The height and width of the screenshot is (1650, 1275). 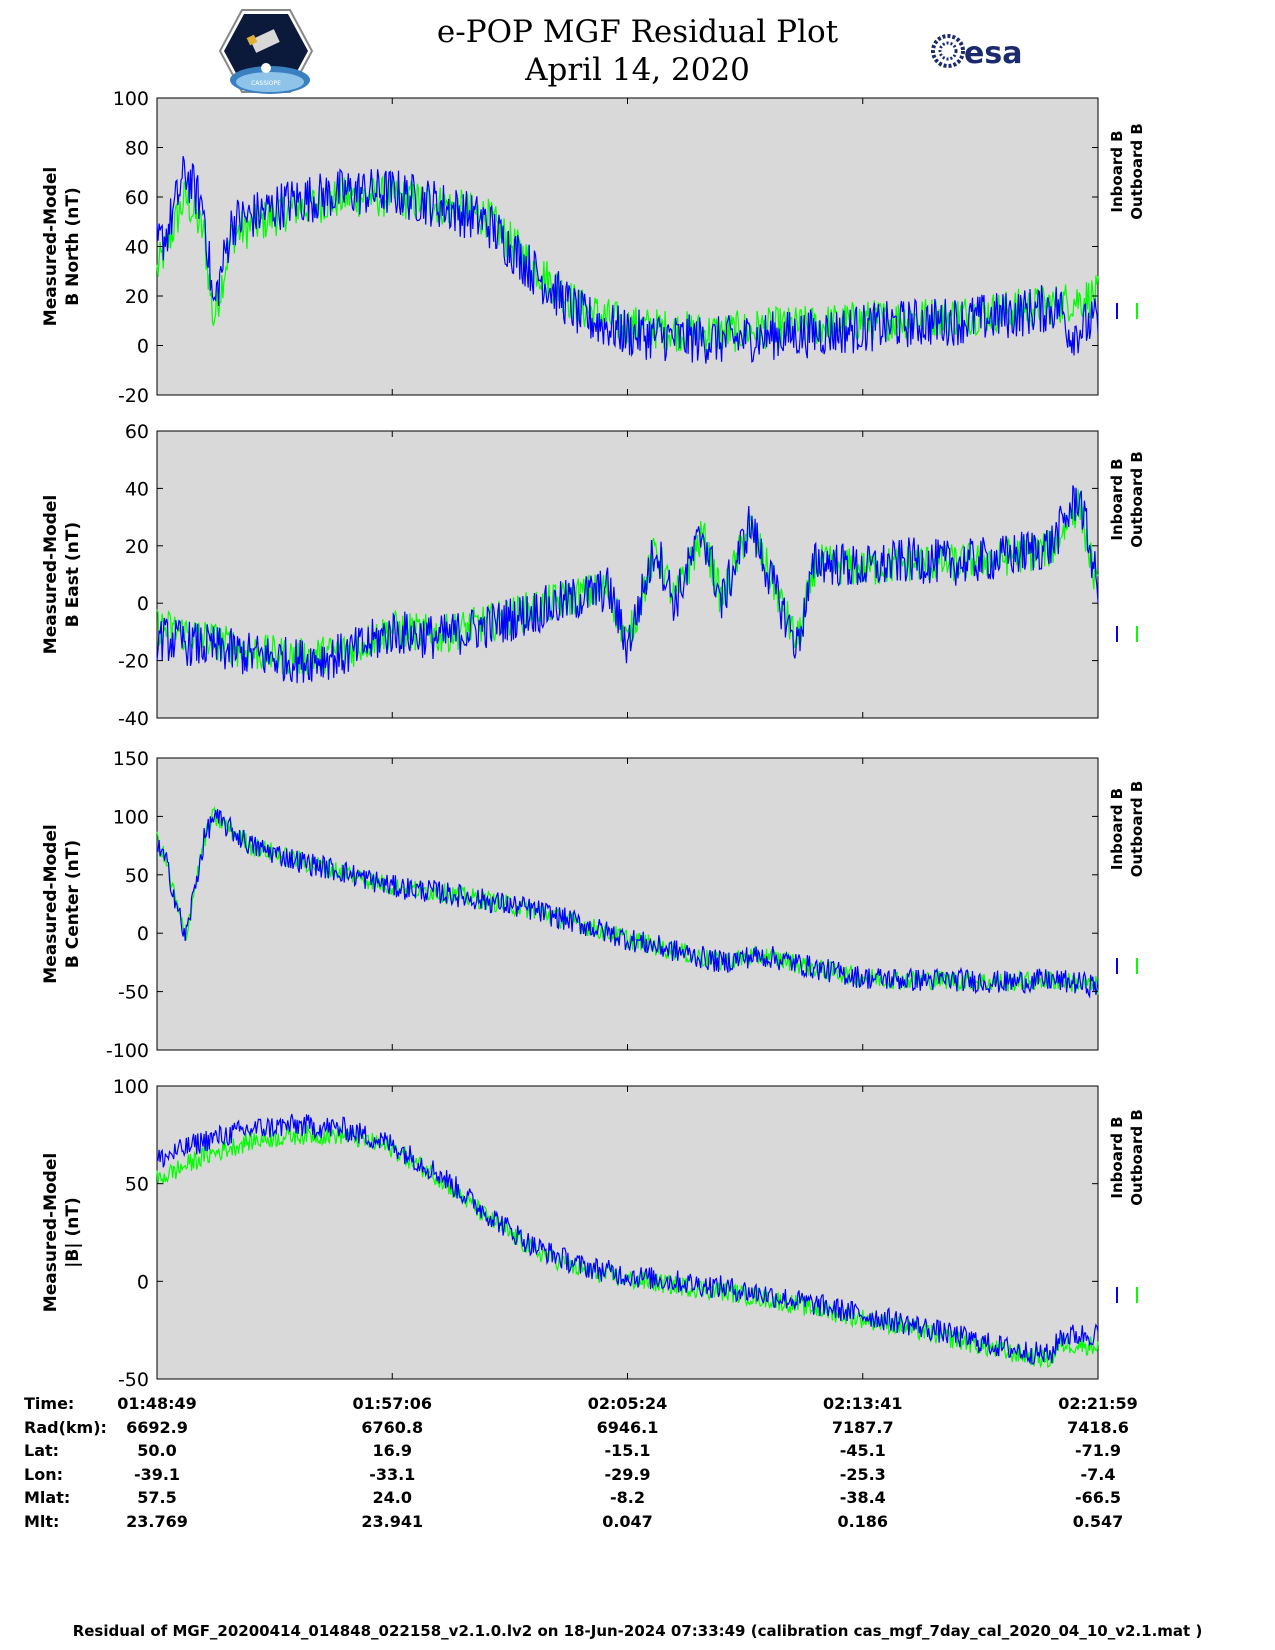 What do you see at coordinates (392, 1427) in the screenshot?
I see `info-value: 6760.8` at bounding box center [392, 1427].